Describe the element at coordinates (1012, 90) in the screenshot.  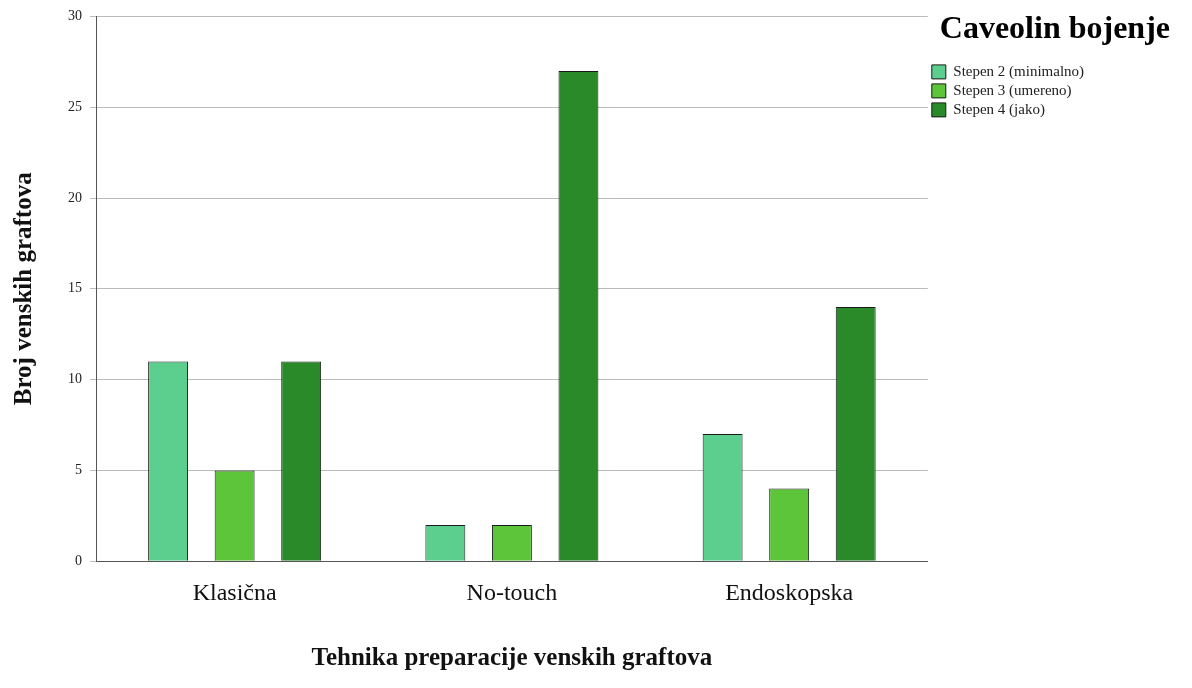
I see `legend-label: Stepen 3 (umereno)` at that location.